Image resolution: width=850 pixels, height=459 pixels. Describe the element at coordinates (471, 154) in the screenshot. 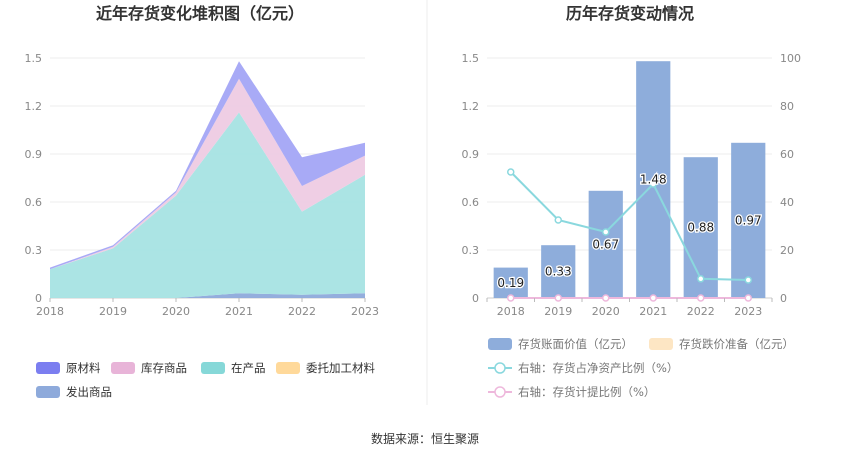

I see `right-y-tick-label: 0.9` at that location.